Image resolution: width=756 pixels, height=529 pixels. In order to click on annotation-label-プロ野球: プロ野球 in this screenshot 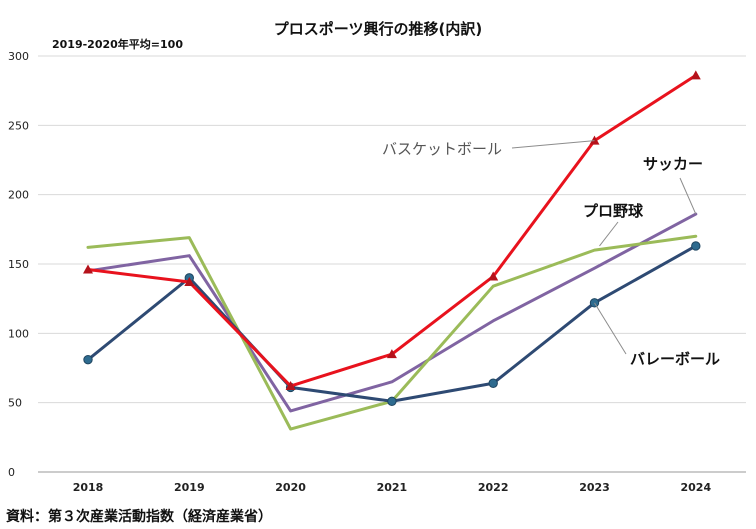, I will do `click(613, 211)`.